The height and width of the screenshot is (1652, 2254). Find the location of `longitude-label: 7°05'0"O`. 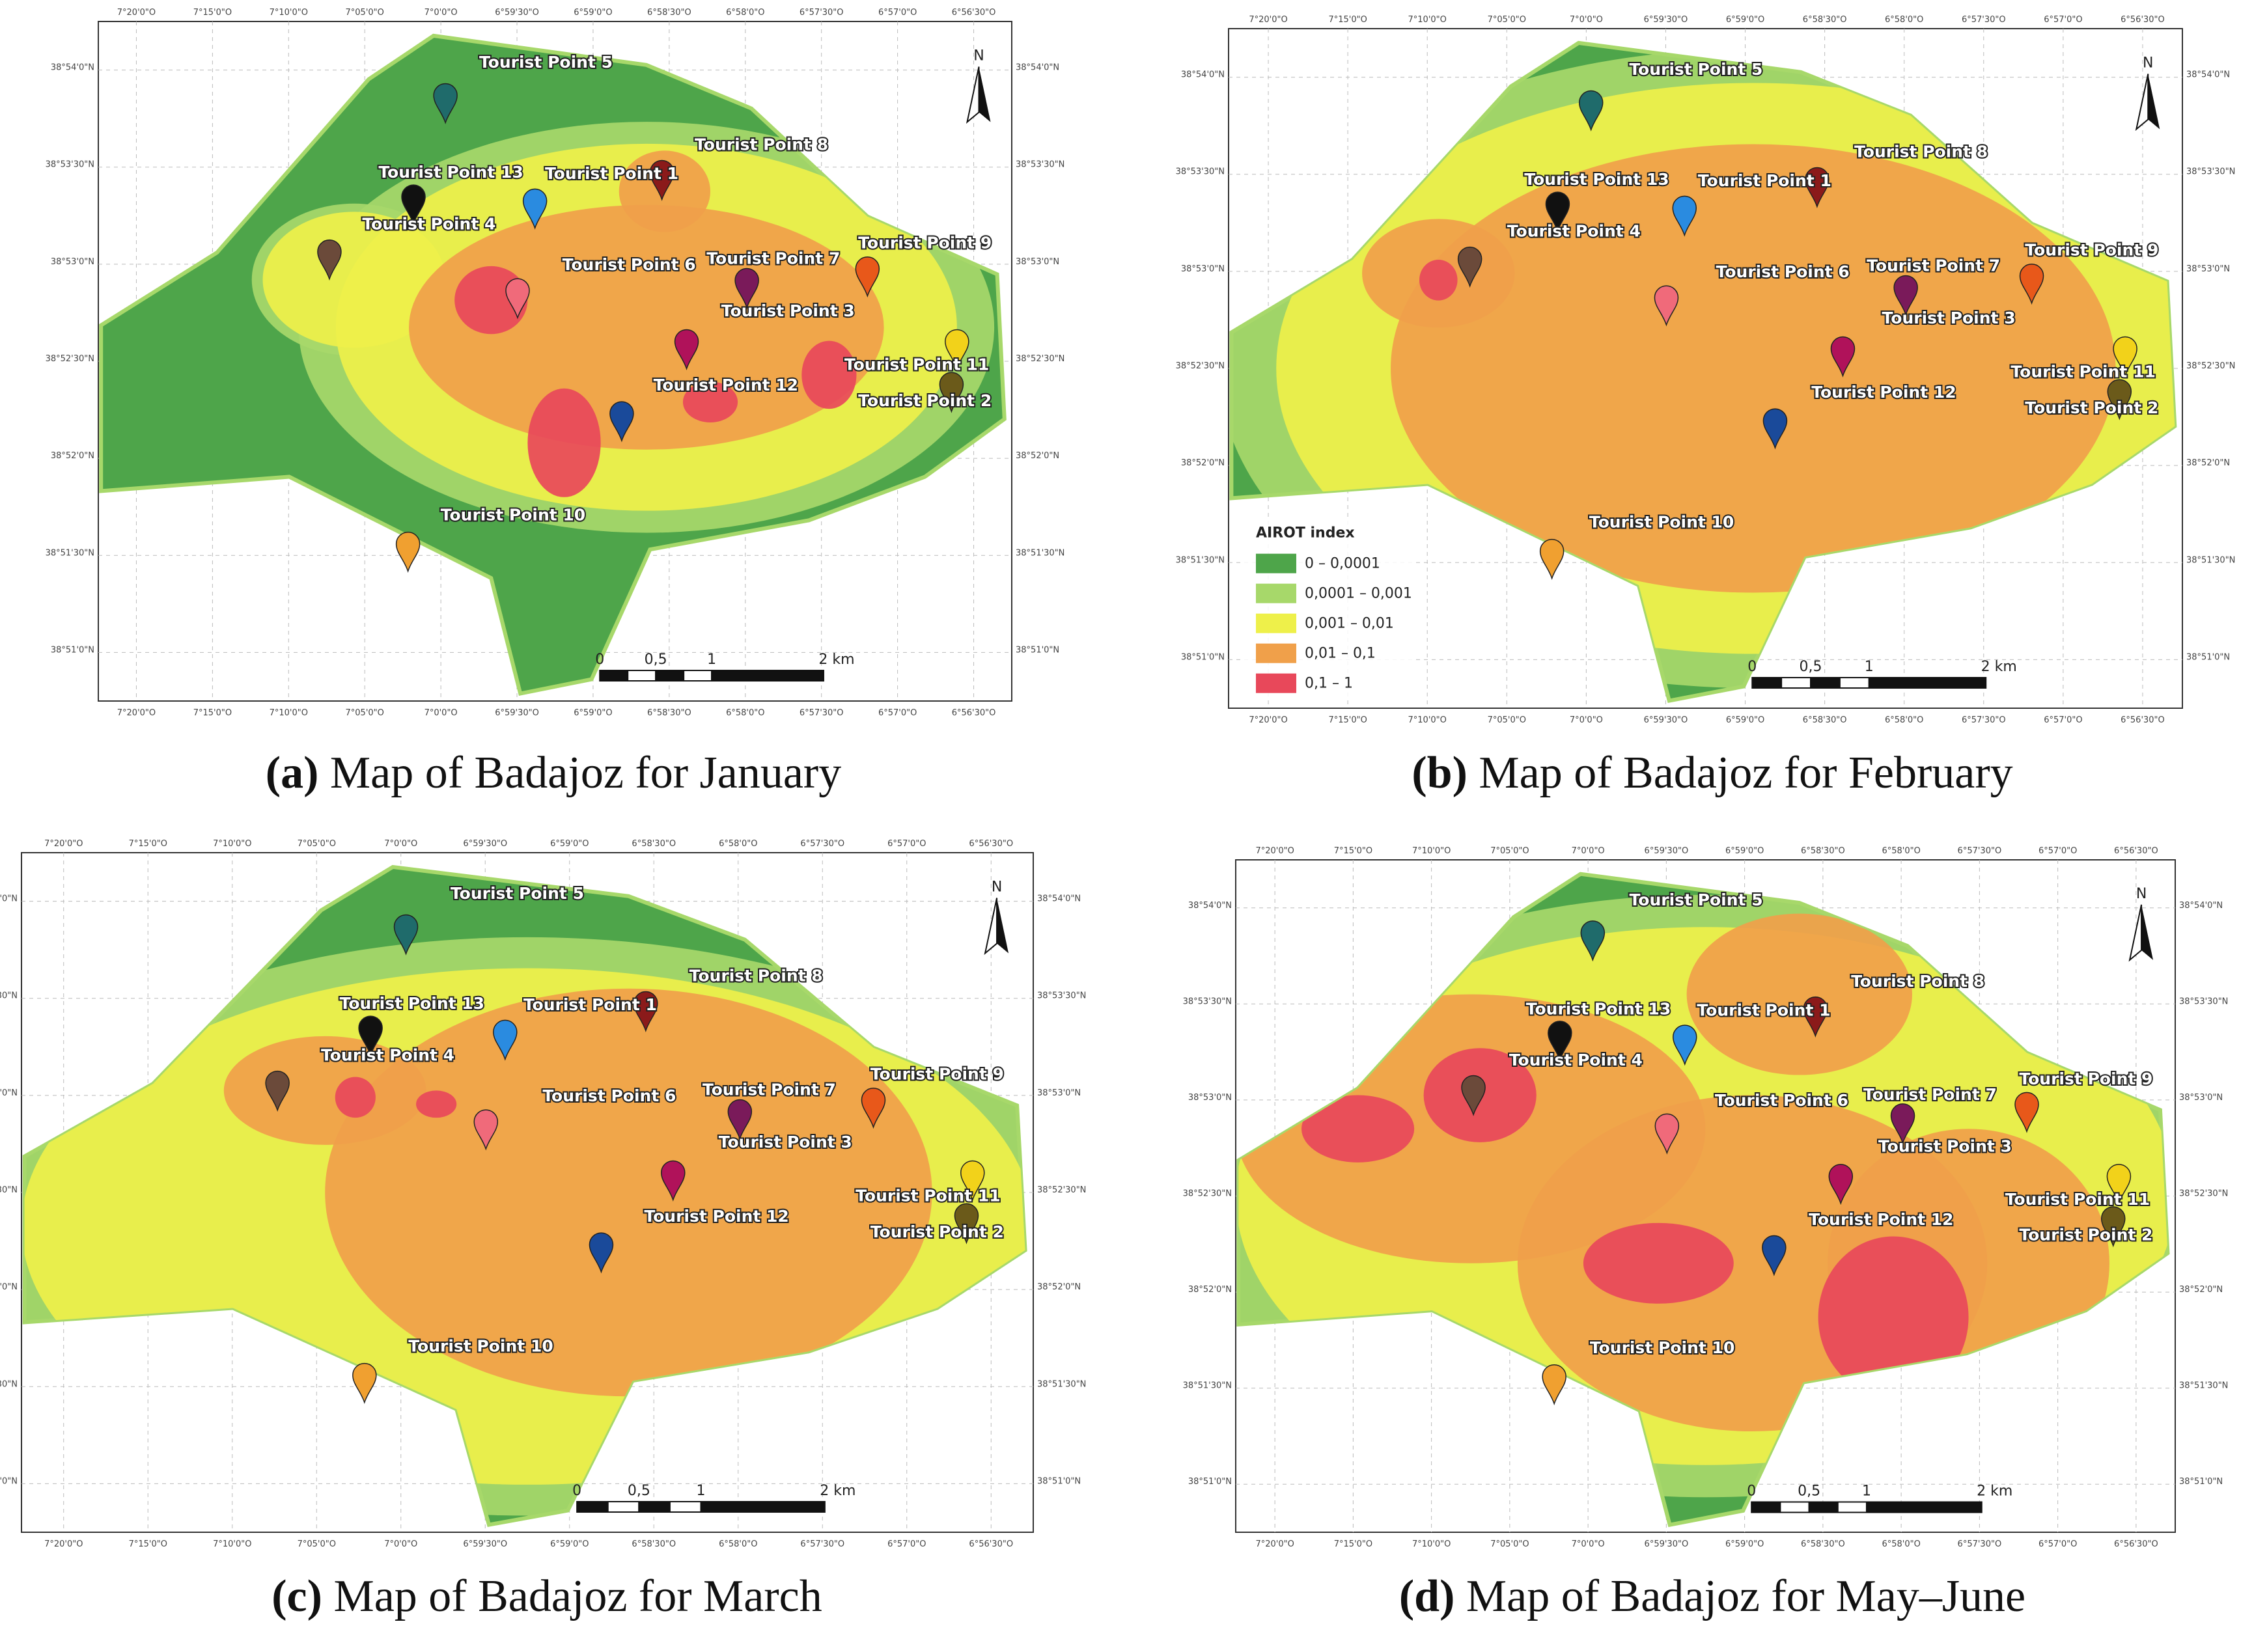

longitude-label: 7°05'0"O is located at coordinates (1507, 20).